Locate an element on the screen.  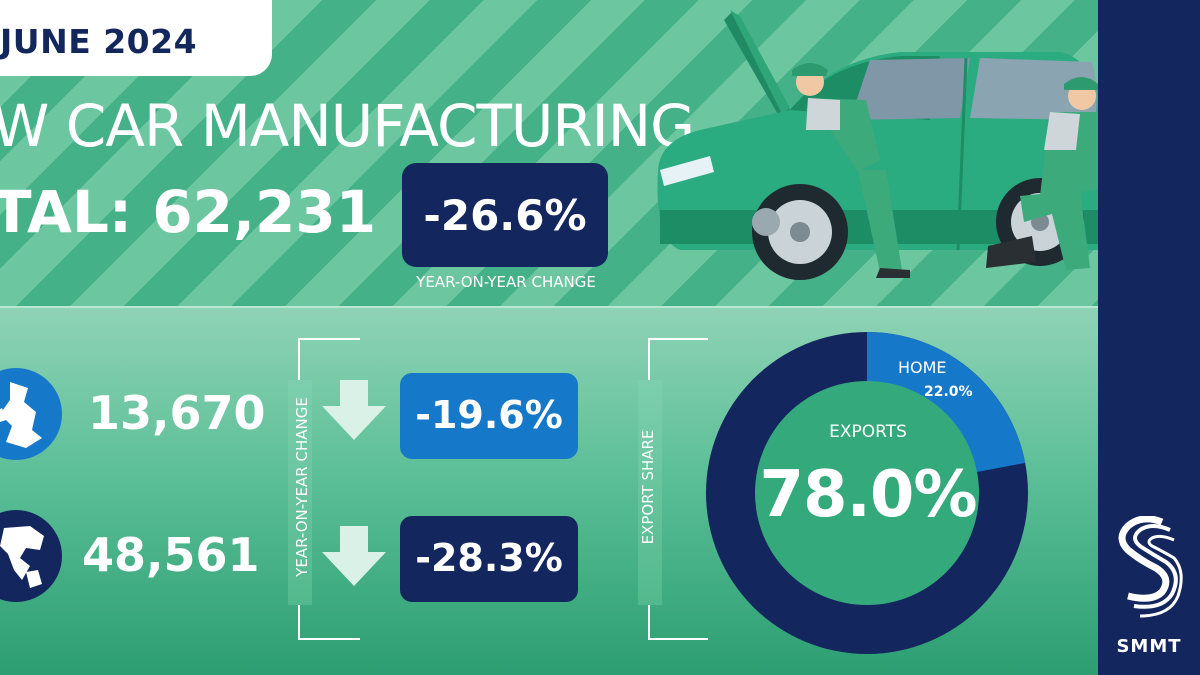
donut-hole is located at coordinates (867, 493).